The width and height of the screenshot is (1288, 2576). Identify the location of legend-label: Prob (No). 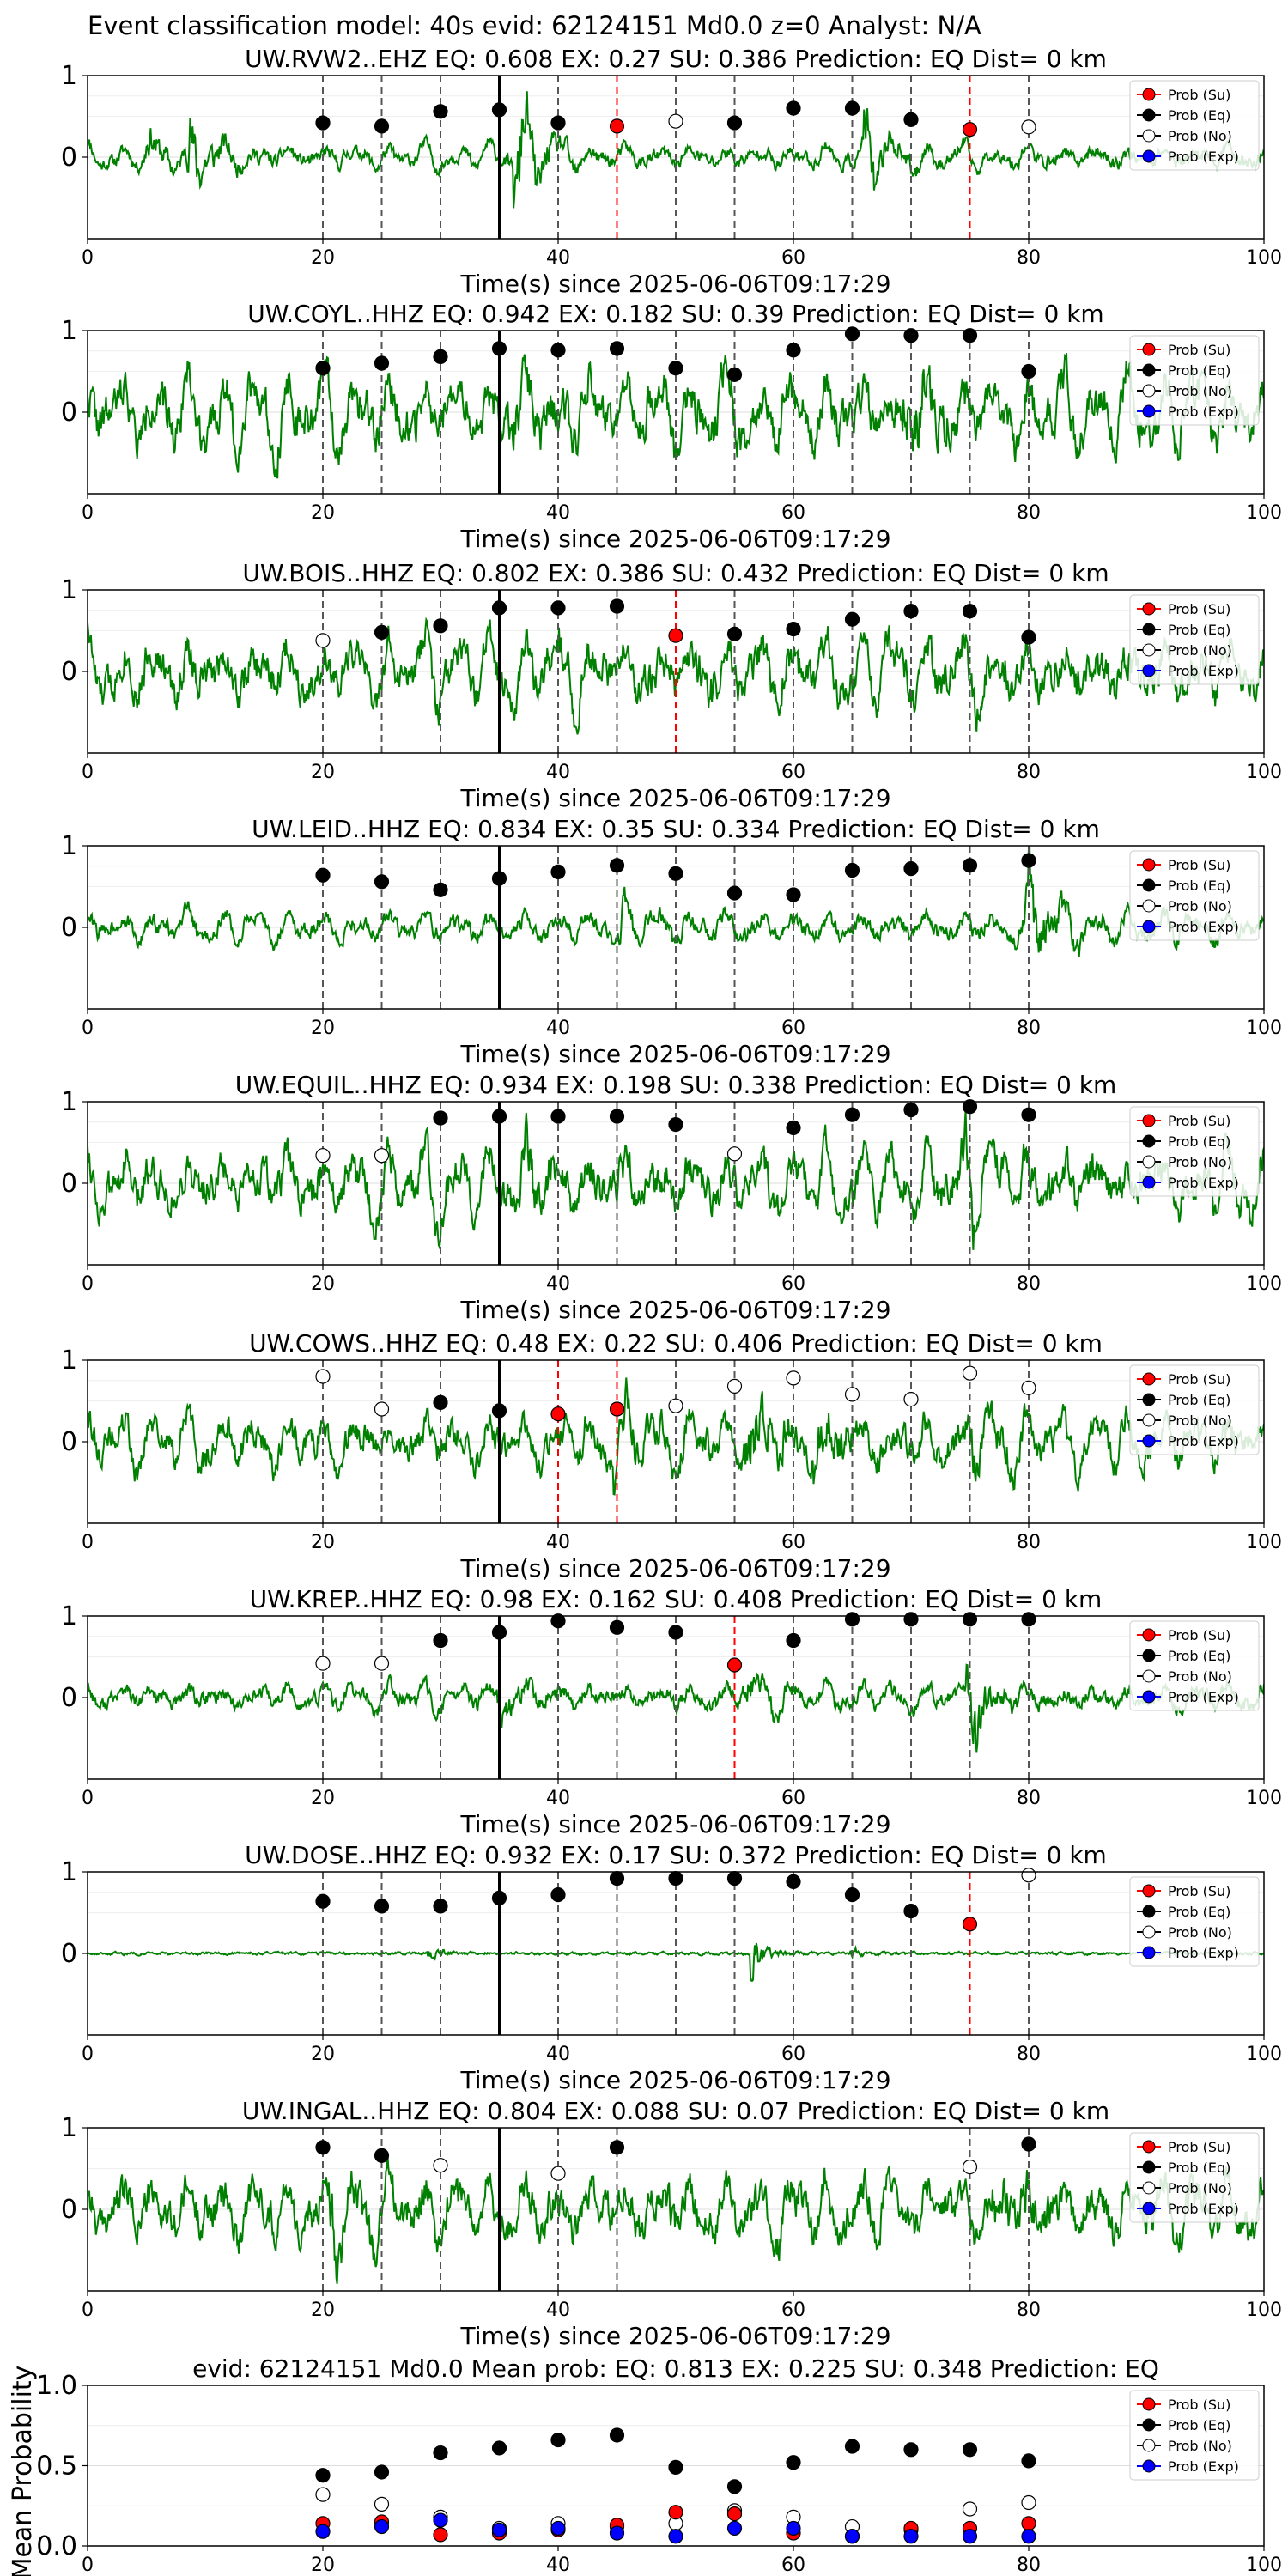
(1200, 651).